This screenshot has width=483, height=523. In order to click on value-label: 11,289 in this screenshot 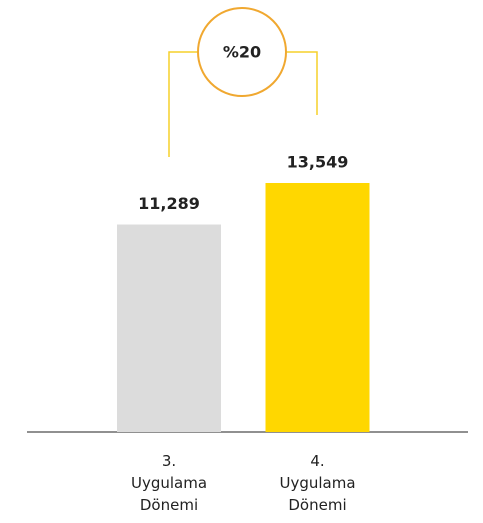, I will do `click(169, 203)`.